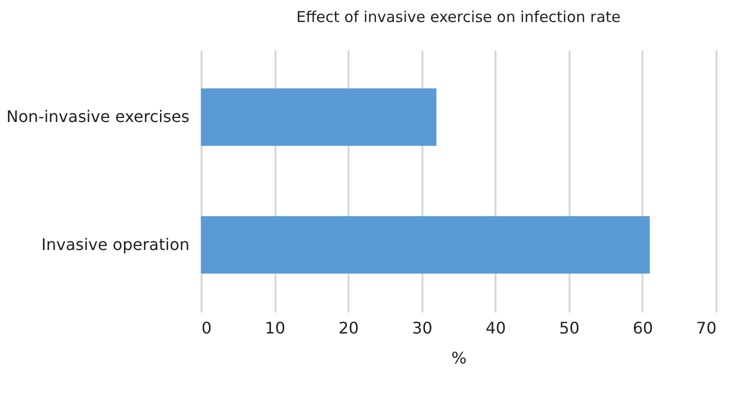 Image resolution: width=733 pixels, height=403 pixels. I want to click on y-tick-label: Invasive operation, so click(115, 244).